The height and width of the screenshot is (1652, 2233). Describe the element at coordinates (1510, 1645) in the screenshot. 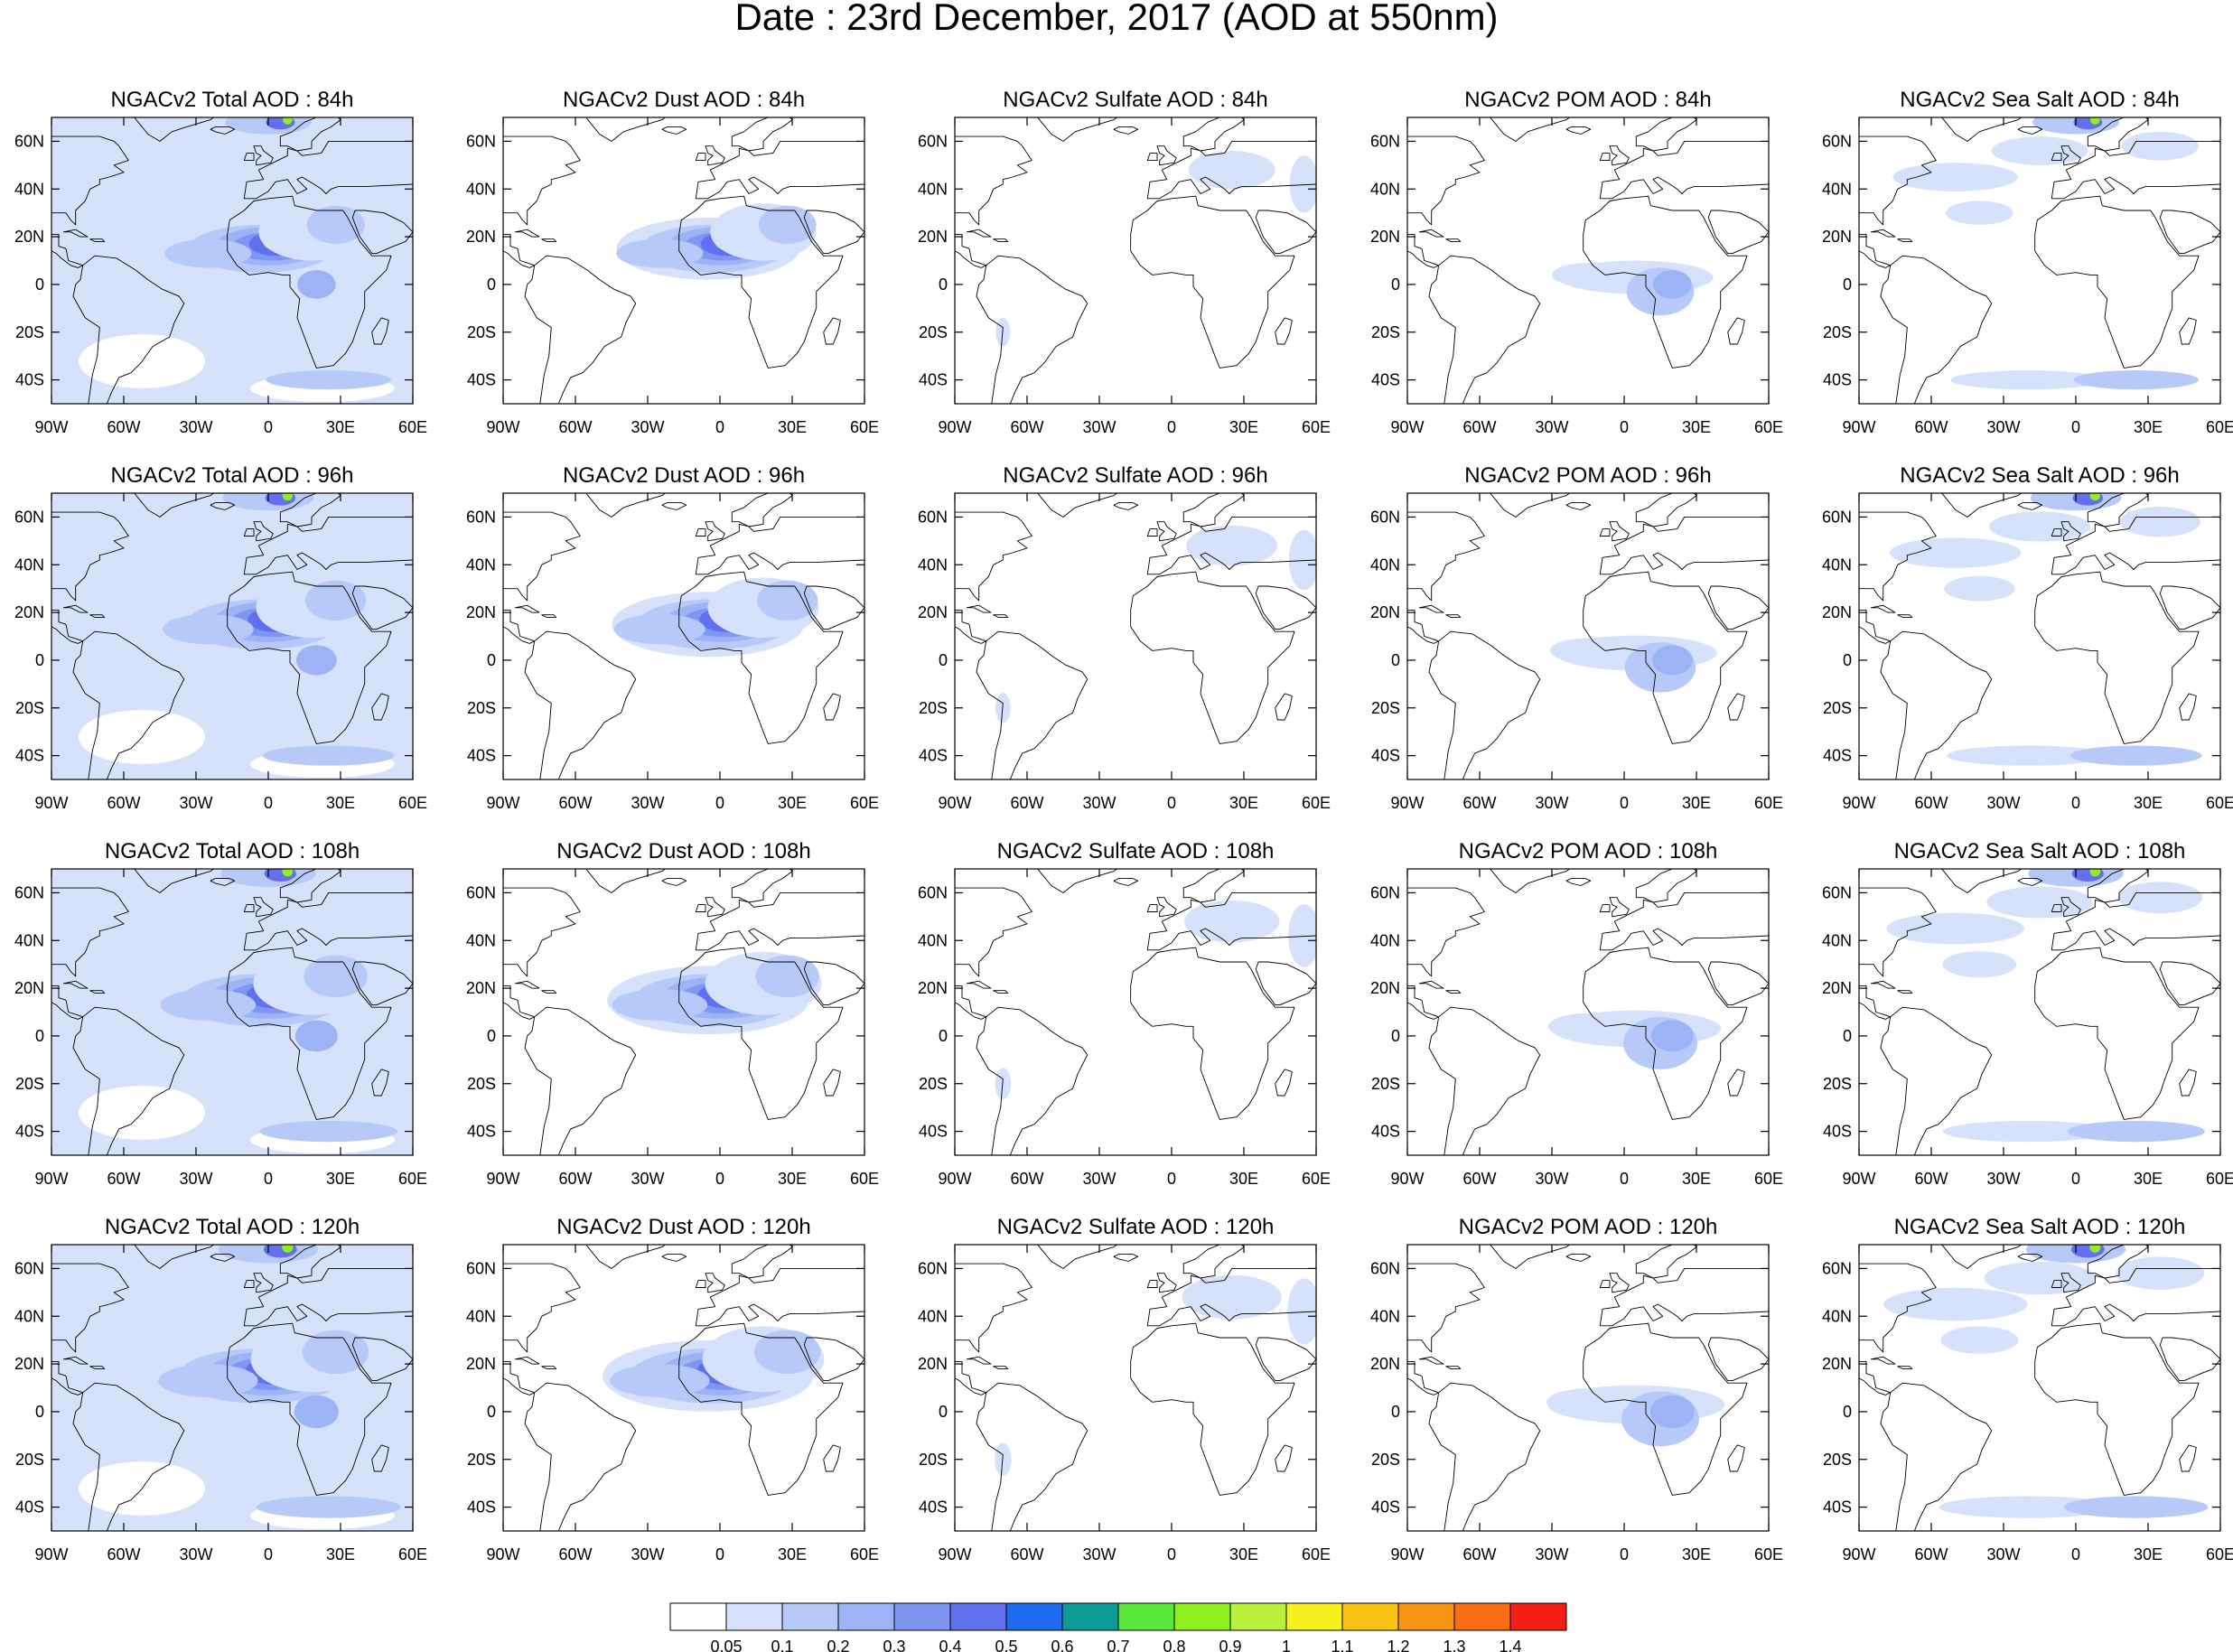

I see `colorbar-label: 1.4` at that location.